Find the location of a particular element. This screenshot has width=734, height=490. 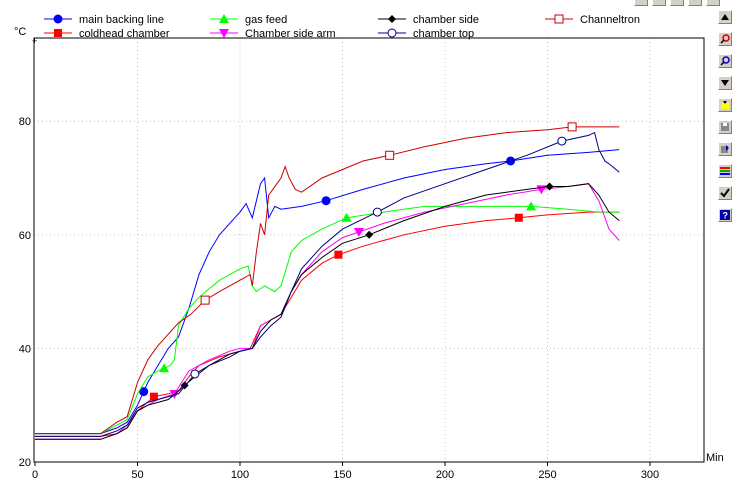

x-tick-label: 200 is located at coordinates (445, 475).